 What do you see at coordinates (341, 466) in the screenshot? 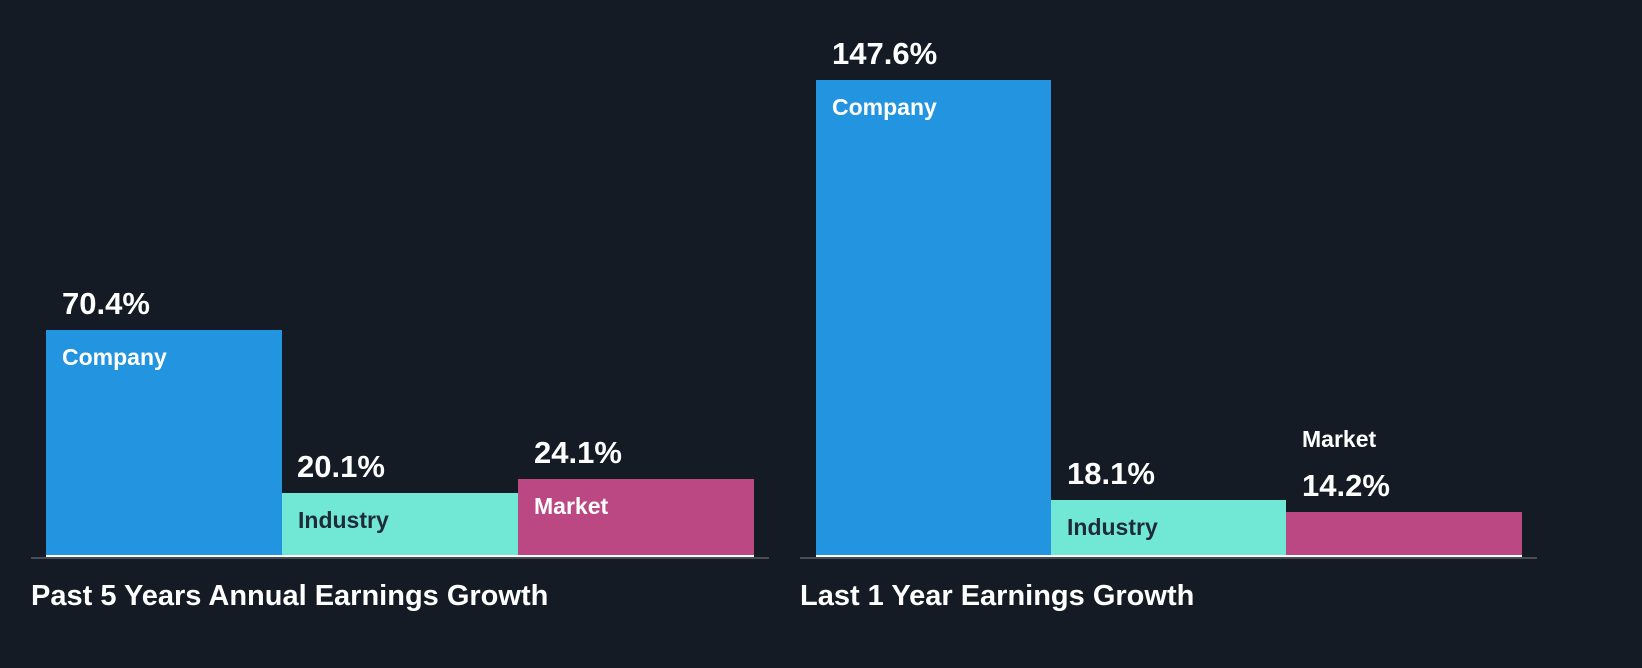
I see `industry-value-label: 20.1%` at bounding box center [341, 466].